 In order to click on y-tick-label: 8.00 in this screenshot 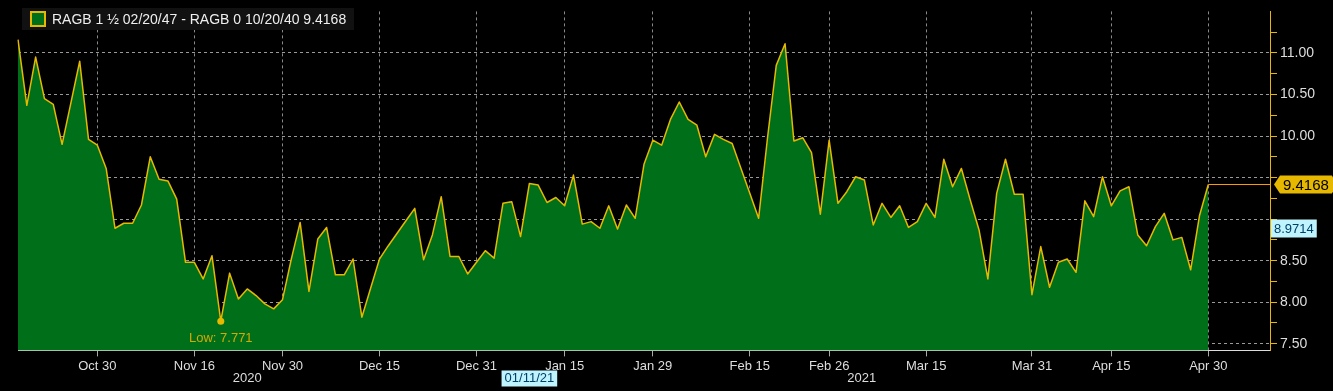, I will do `click(1294, 301)`.